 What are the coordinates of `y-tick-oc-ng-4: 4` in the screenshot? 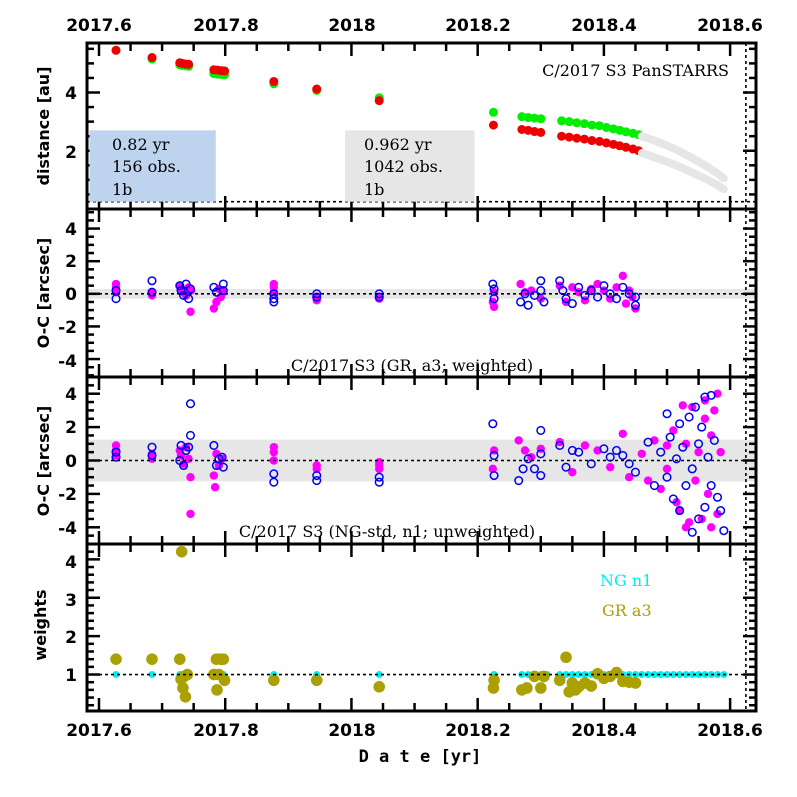 It's located at (71, 395).